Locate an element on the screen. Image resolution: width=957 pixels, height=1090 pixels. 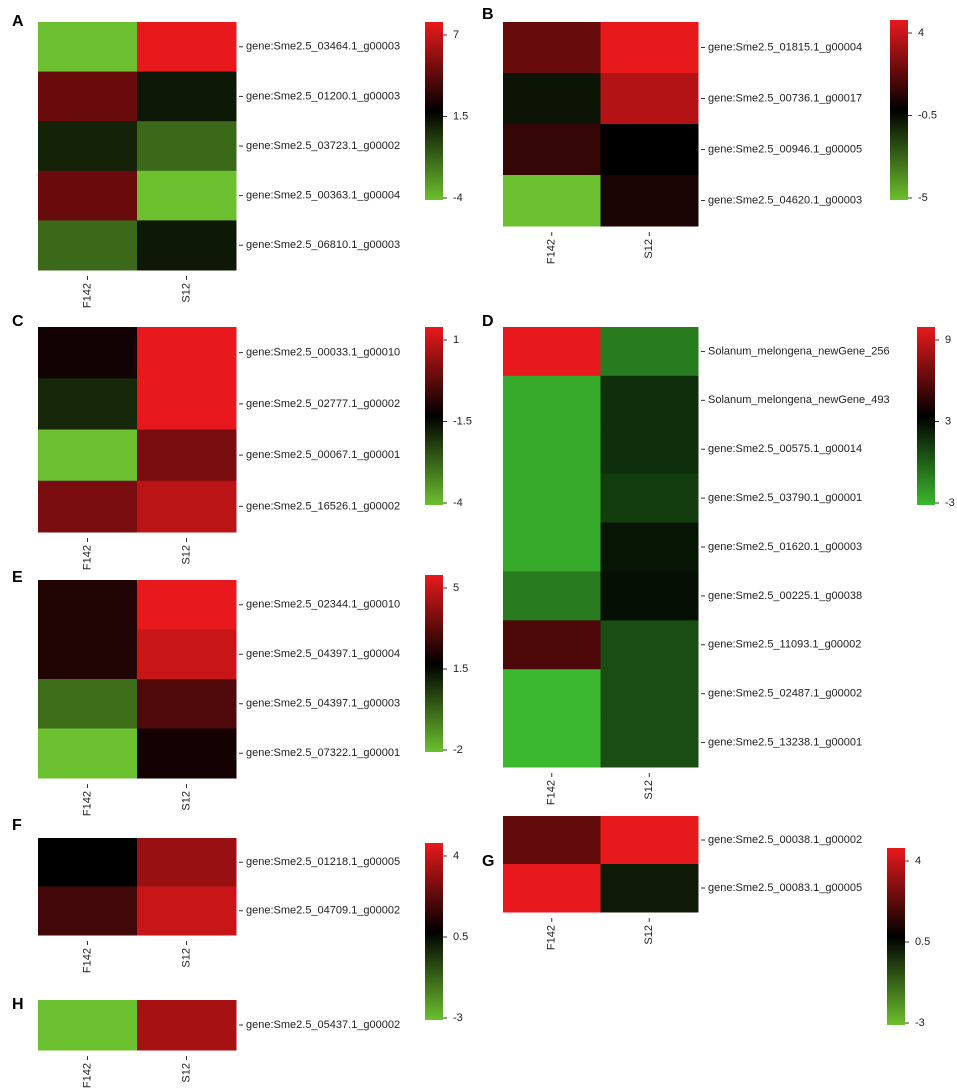
row-label: gene:Sme2.5_00575.1_g00014 is located at coordinates (785, 449).